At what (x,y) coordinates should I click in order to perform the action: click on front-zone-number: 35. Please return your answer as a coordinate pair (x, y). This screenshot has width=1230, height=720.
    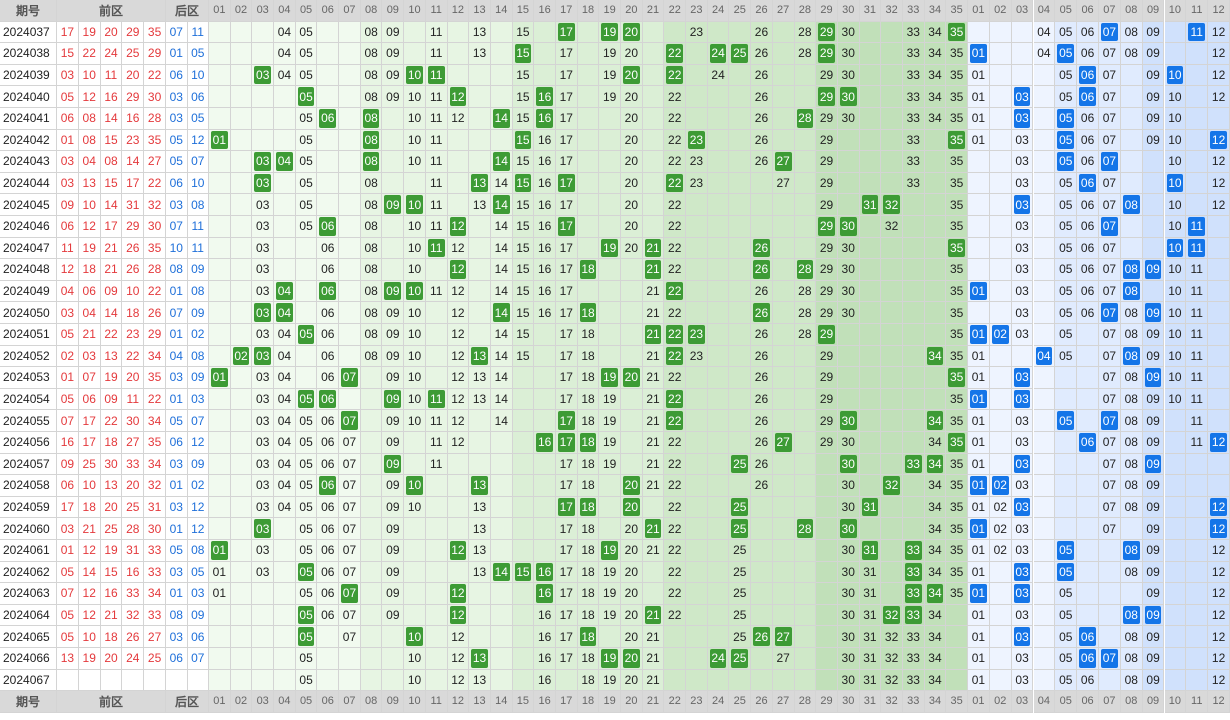
    Looking at the image, I should click on (957, 572).